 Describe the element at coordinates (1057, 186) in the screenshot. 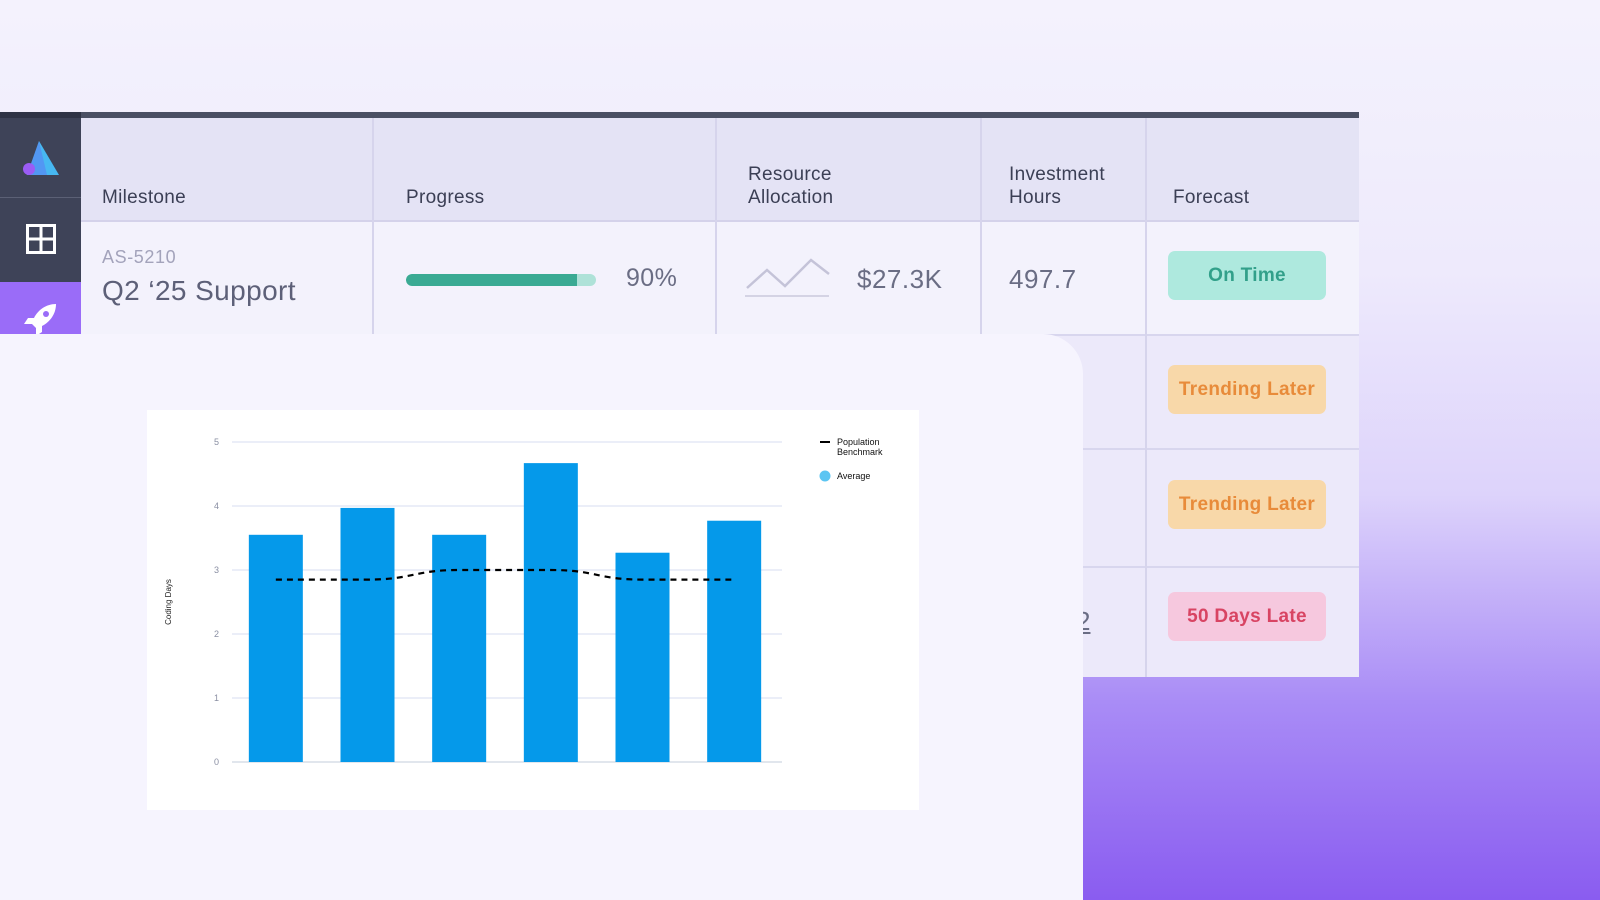

I see `header-investment-hours: Investment Hours` at that location.